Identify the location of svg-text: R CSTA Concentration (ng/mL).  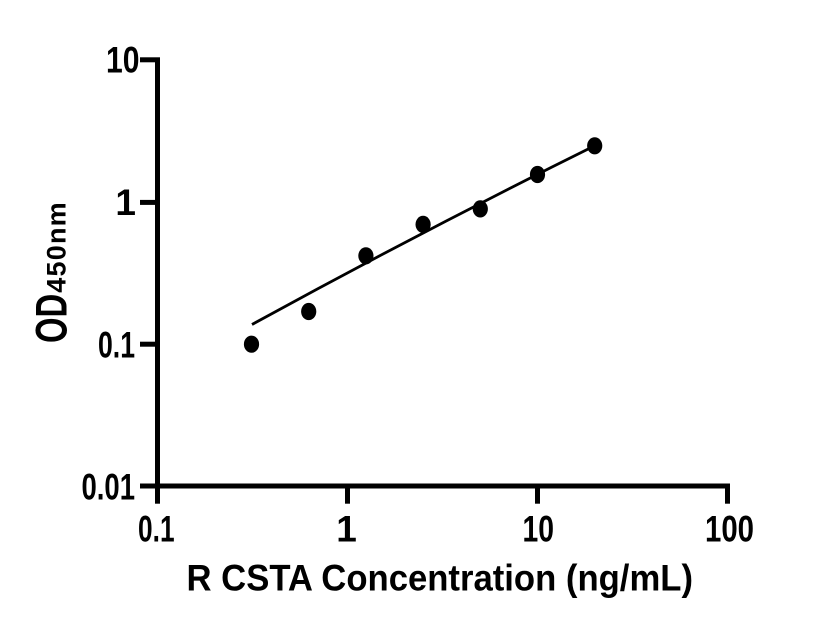
(440, 577).